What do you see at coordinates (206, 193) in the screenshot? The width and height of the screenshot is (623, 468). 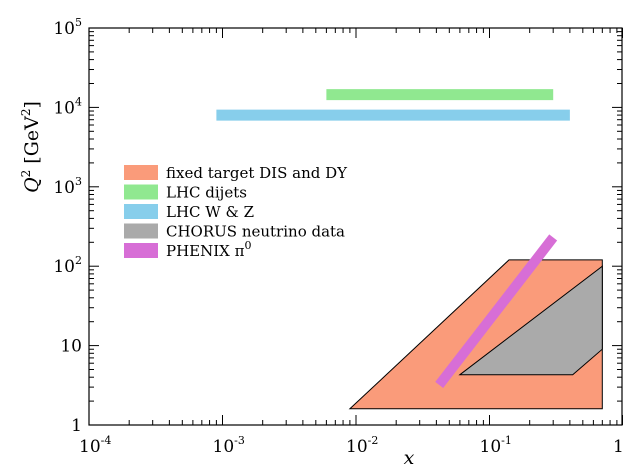 I see `legend-label-lhc-dijets: LHC dijets` at bounding box center [206, 193].